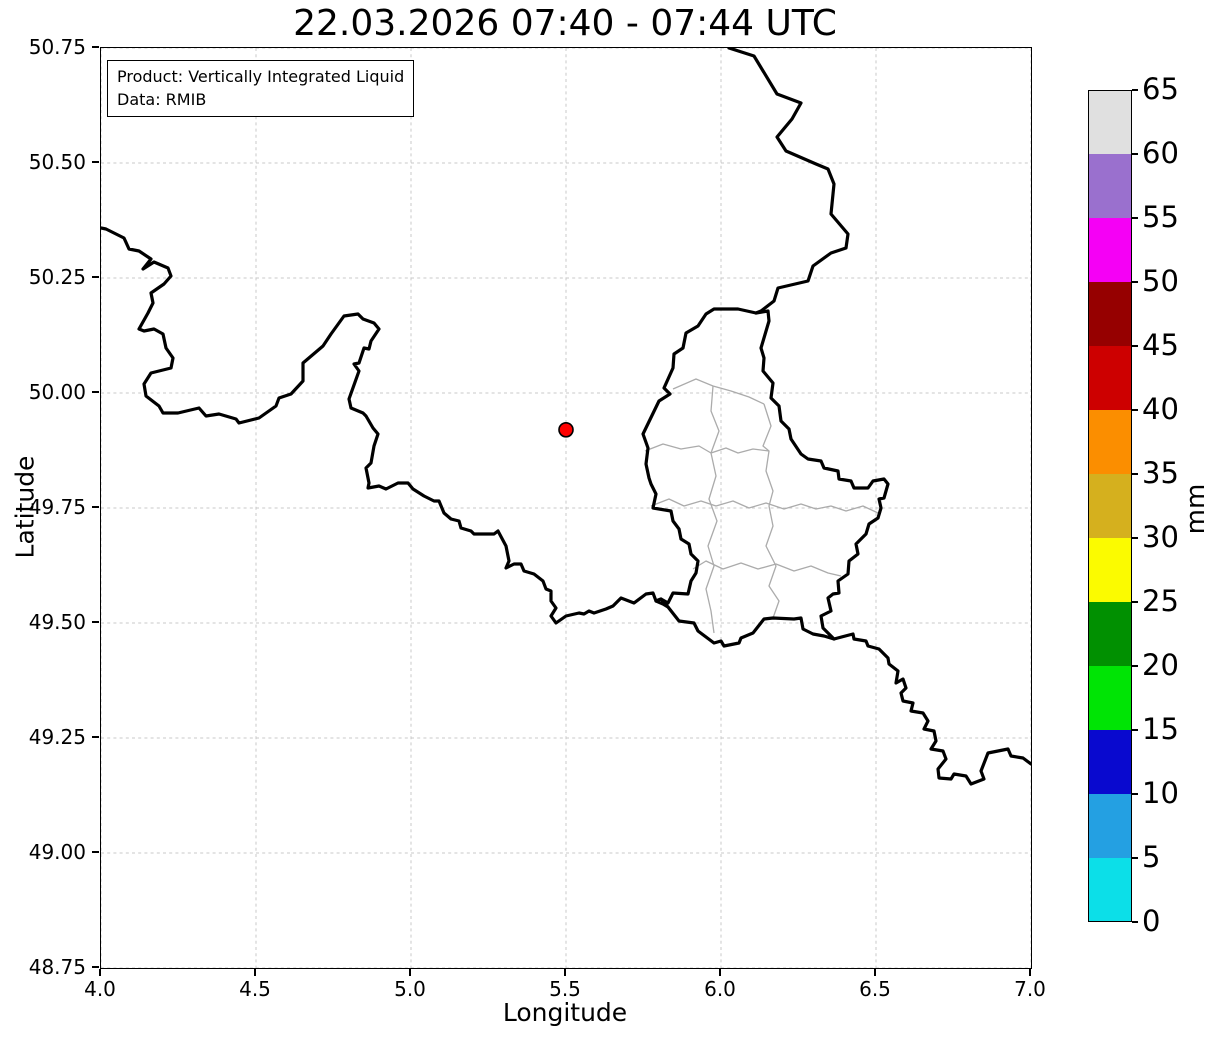 The image size is (1219, 1040). Describe the element at coordinates (57, 622) in the screenshot. I see `y-tick-label: 49.50` at that location.